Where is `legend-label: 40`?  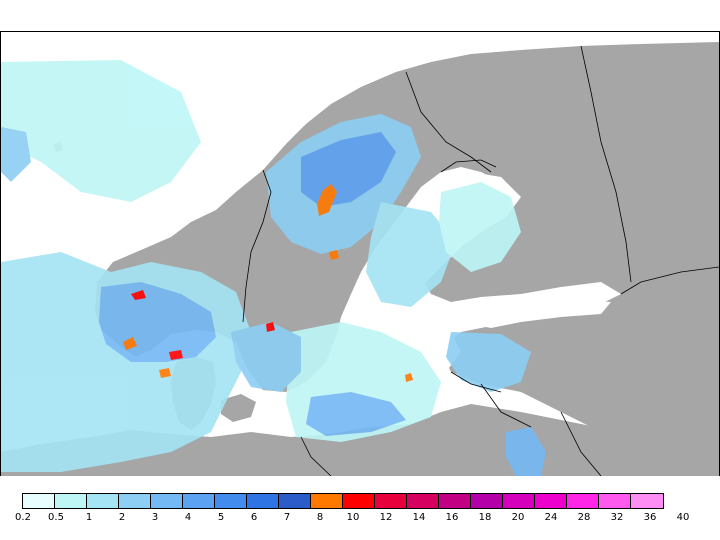 legend-label: 40 is located at coordinates (683, 517).